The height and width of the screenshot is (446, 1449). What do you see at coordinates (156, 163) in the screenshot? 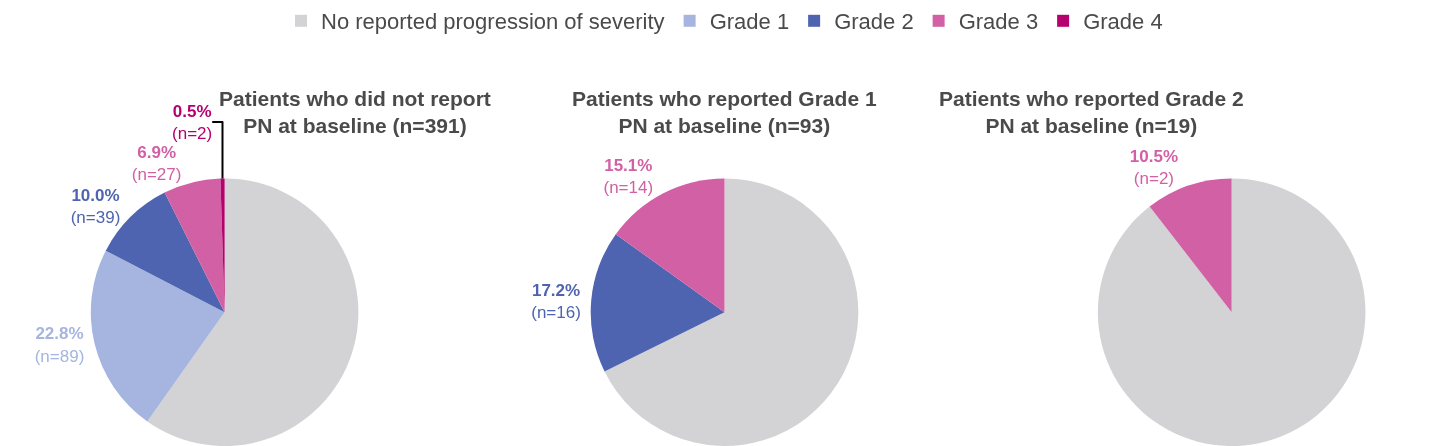
I see `data-label: 6.9% (n=27)` at bounding box center [156, 163].